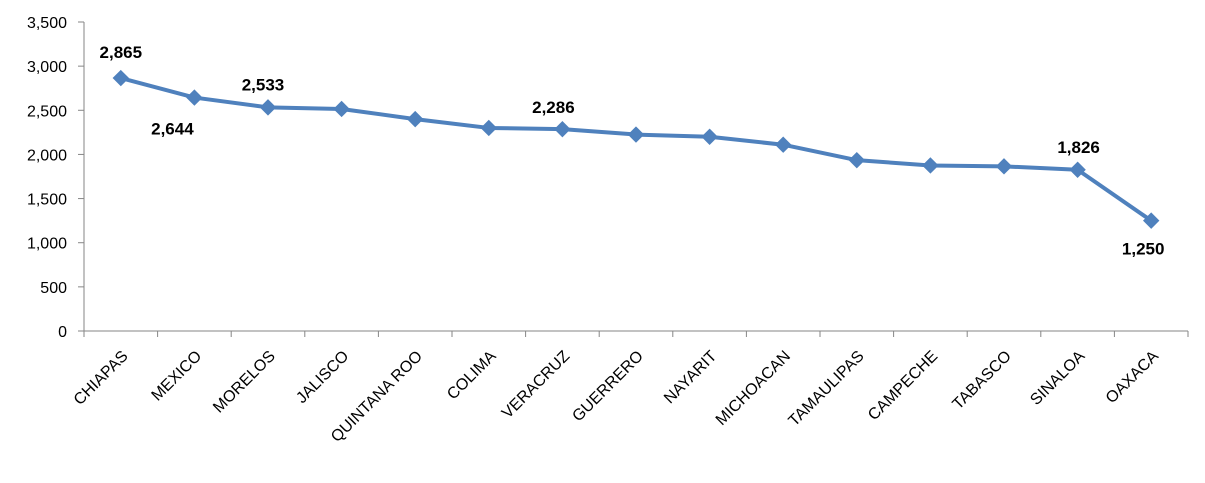 The image size is (1205, 483). What do you see at coordinates (47, 200) in the screenshot?
I see `y-tick-label: 1,500` at bounding box center [47, 200].